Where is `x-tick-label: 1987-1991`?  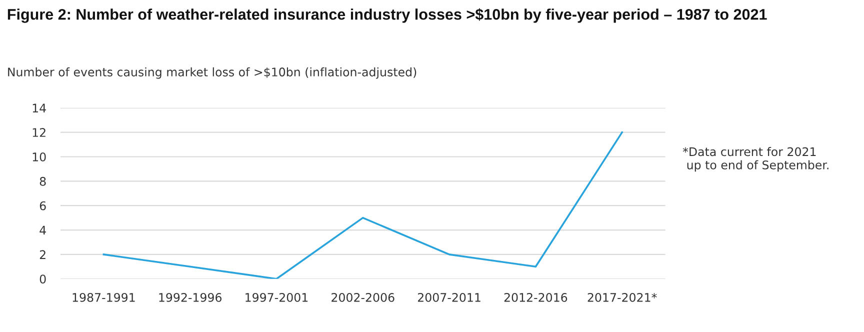 x-tick-label: 1987-1991 is located at coordinates (103, 297).